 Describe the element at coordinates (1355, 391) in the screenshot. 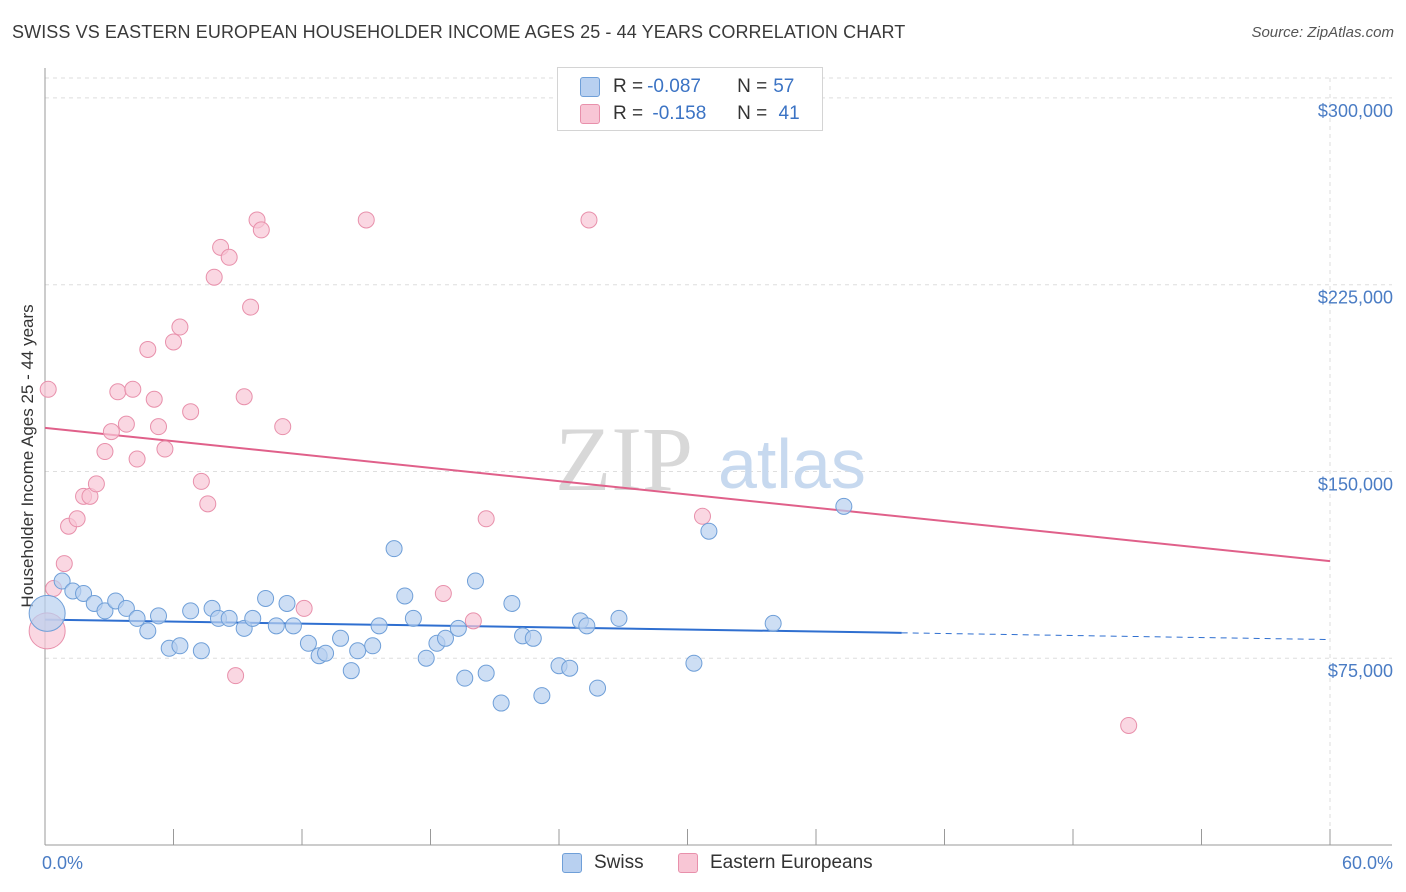

I see `y-tick-labels: $75,000 $150,000 $225,000 $300,000` at that location.